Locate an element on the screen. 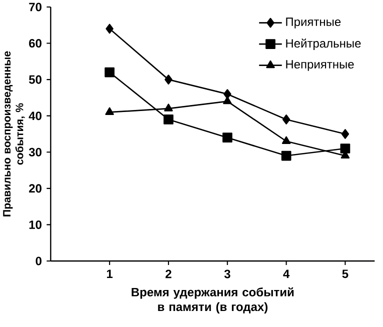 This screenshot has width=383, height=327. x-tick-label: 3 is located at coordinates (227, 274).